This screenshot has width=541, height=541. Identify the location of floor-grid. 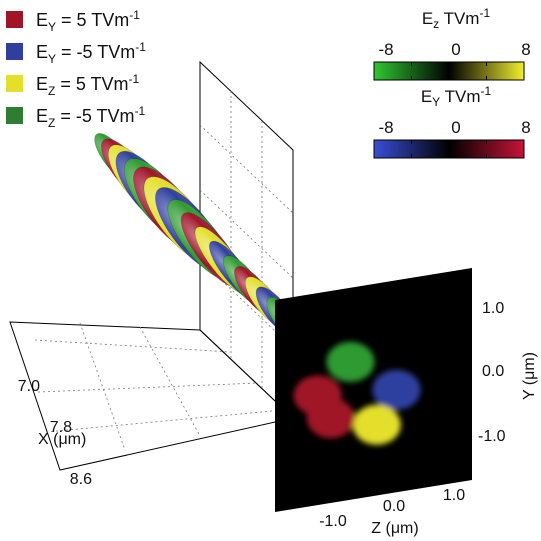
(159, 386).